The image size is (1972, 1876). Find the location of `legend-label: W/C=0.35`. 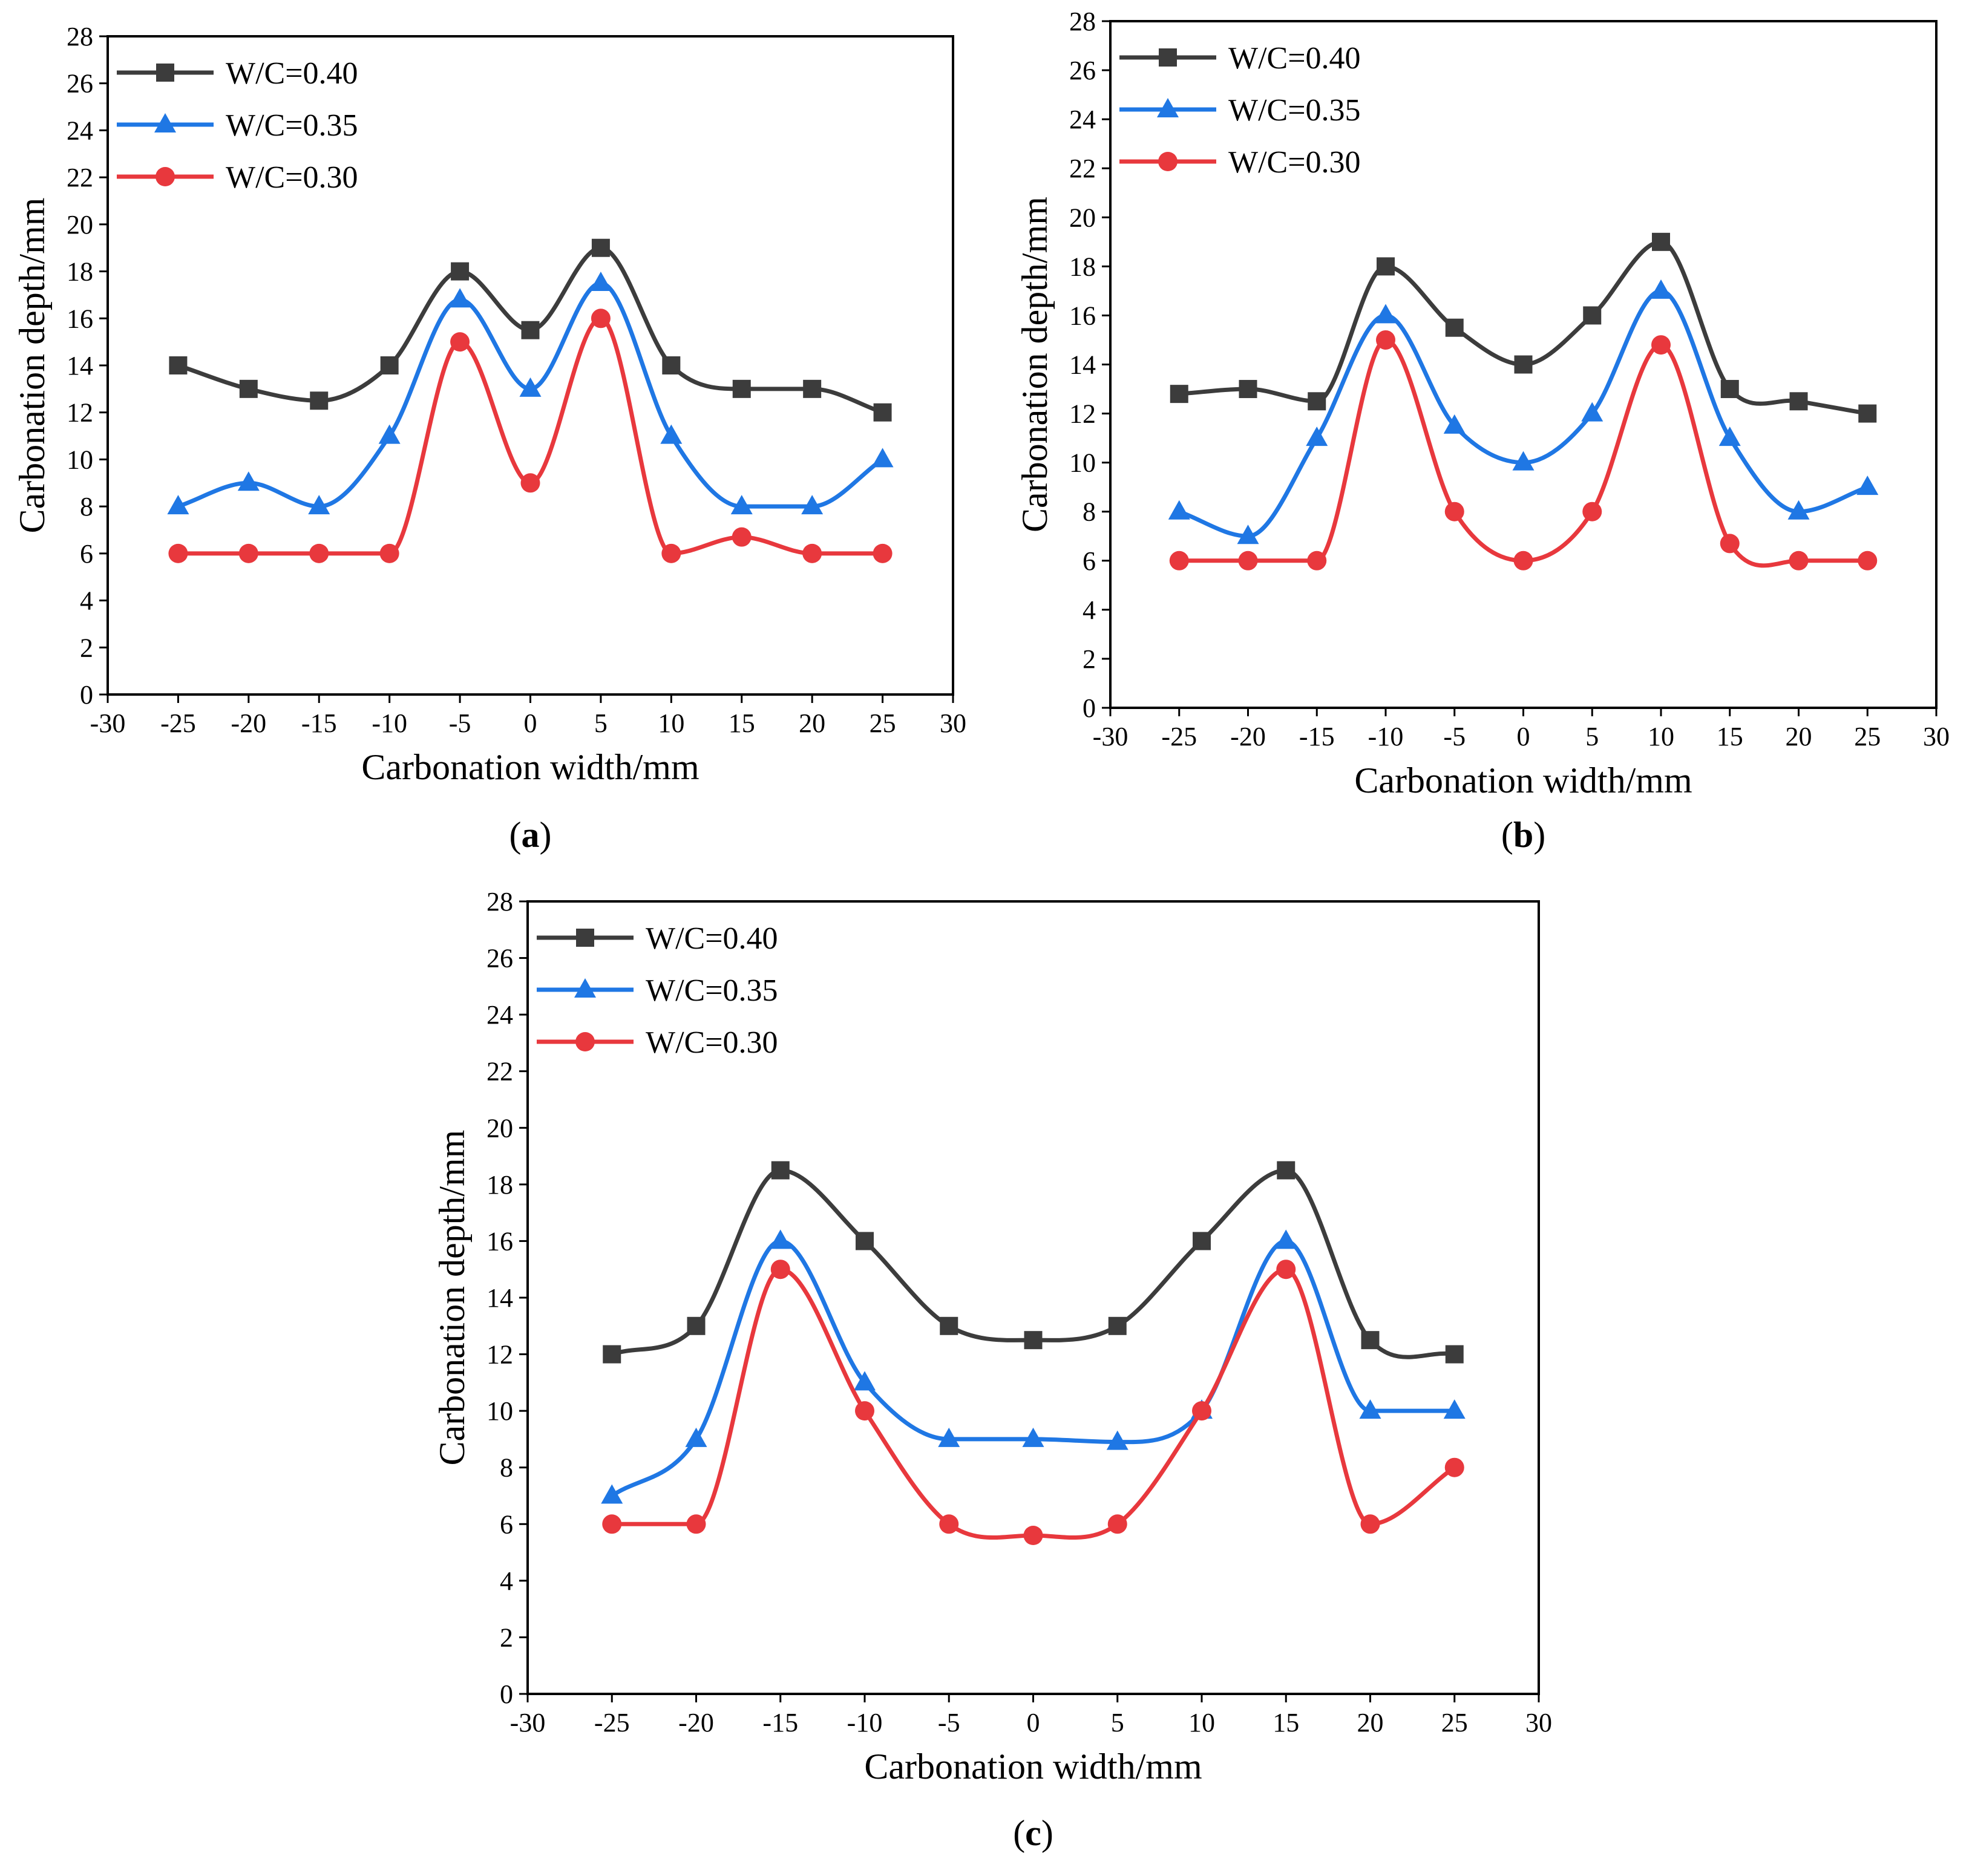

legend-label: W/C=0.35 is located at coordinates (1294, 110).